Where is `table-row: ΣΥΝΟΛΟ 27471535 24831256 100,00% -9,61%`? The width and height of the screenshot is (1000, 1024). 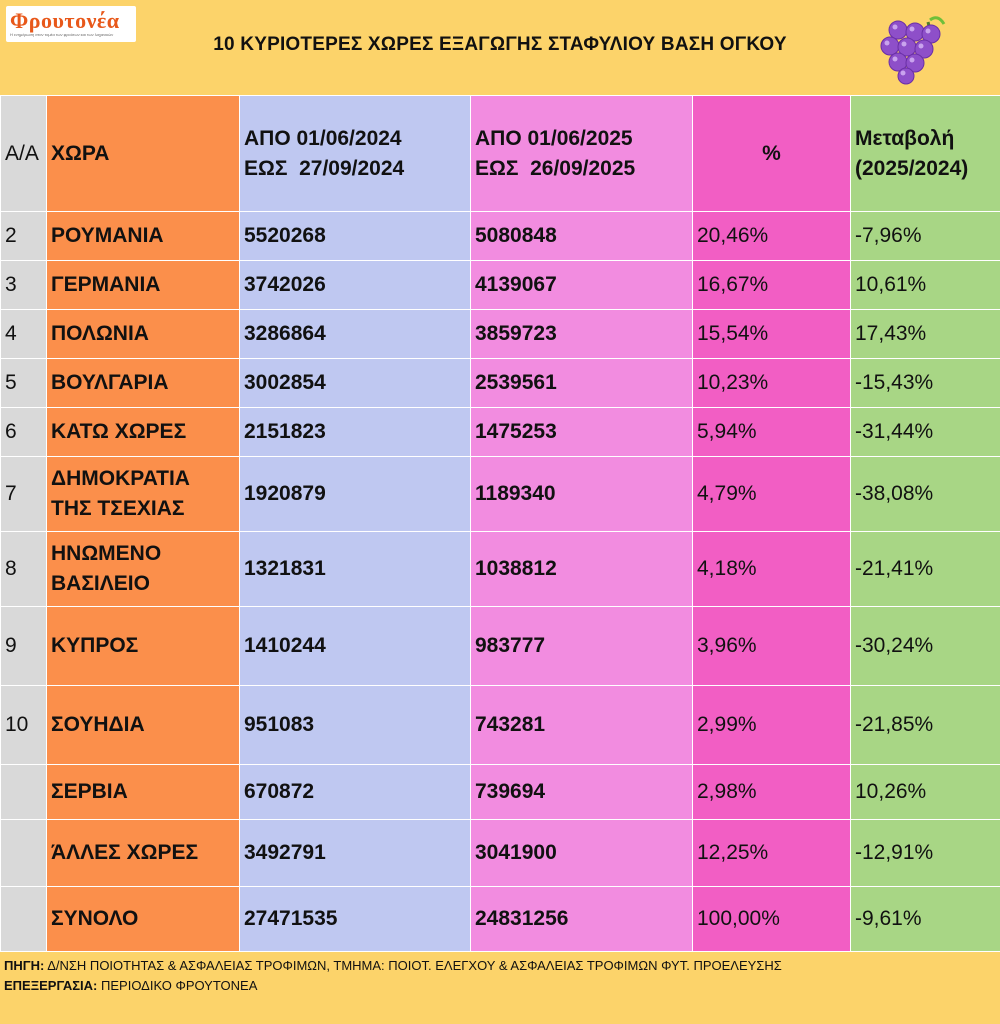
table-row: ΣΥΝΟΛΟ 27471535 24831256 100,00% -9,61% is located at coordinates (500, 919).